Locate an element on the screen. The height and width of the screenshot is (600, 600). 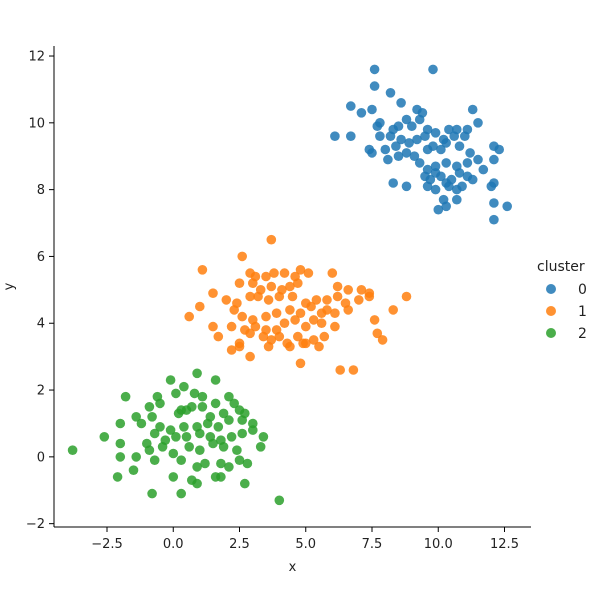
legend-title: cluster is located at coordinates (561, 267).